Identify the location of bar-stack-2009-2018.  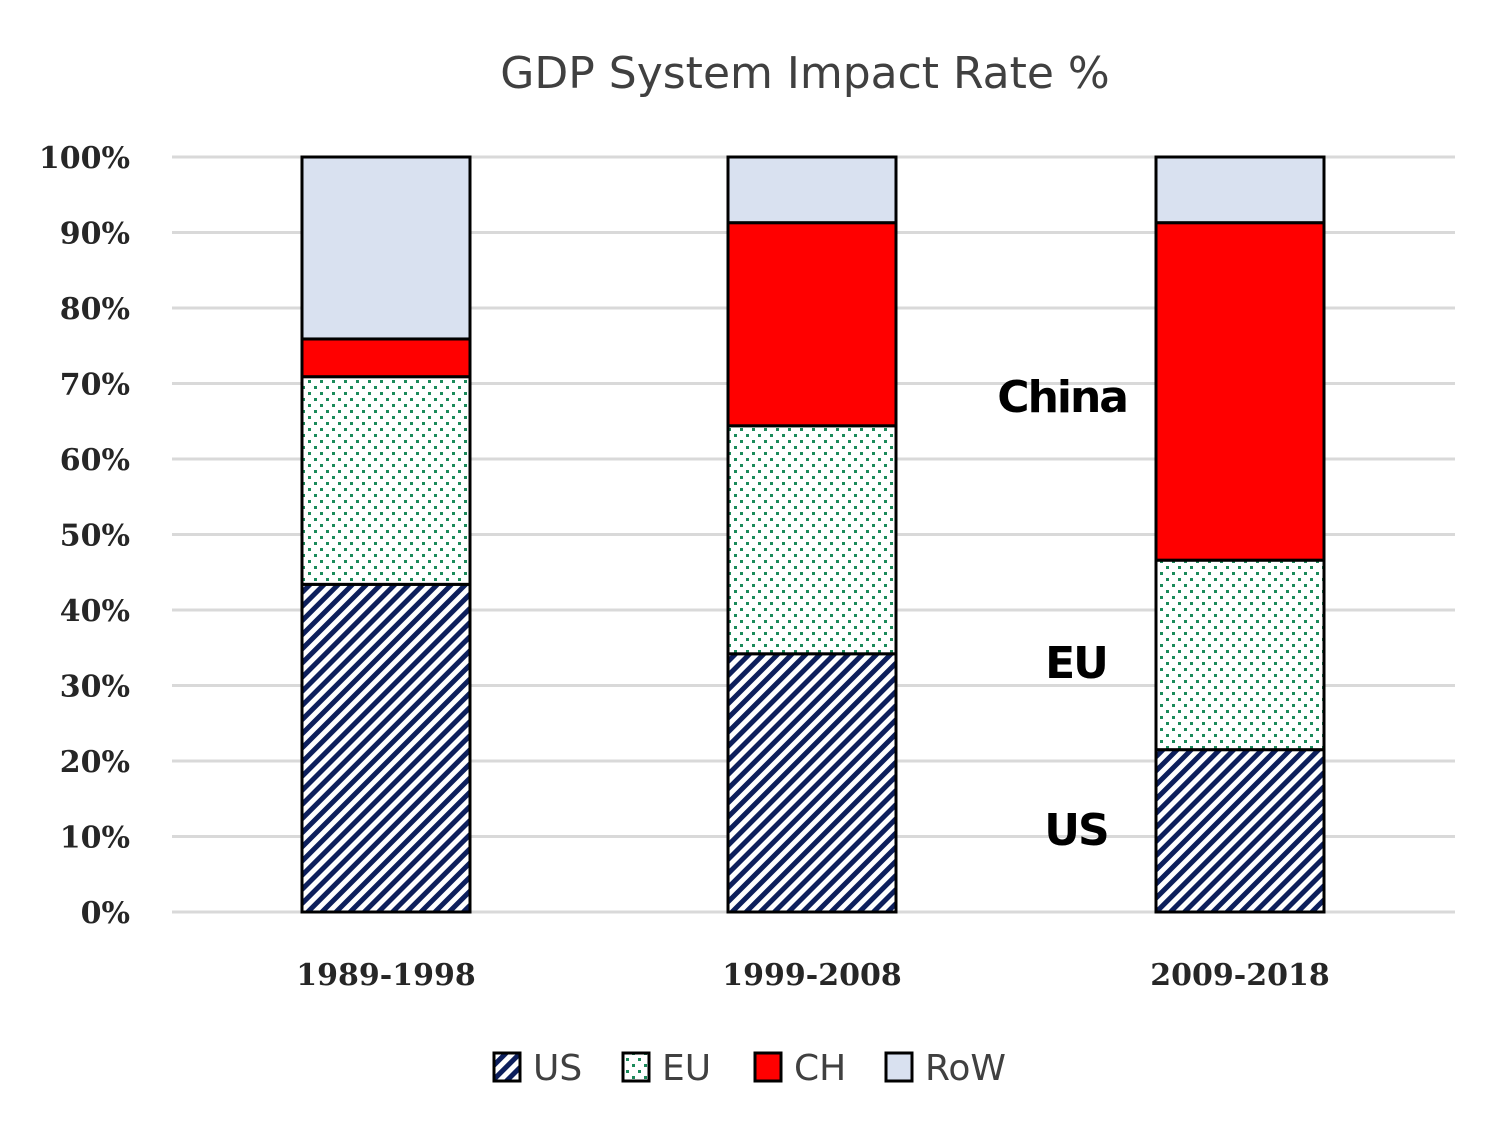
(1240, 534).